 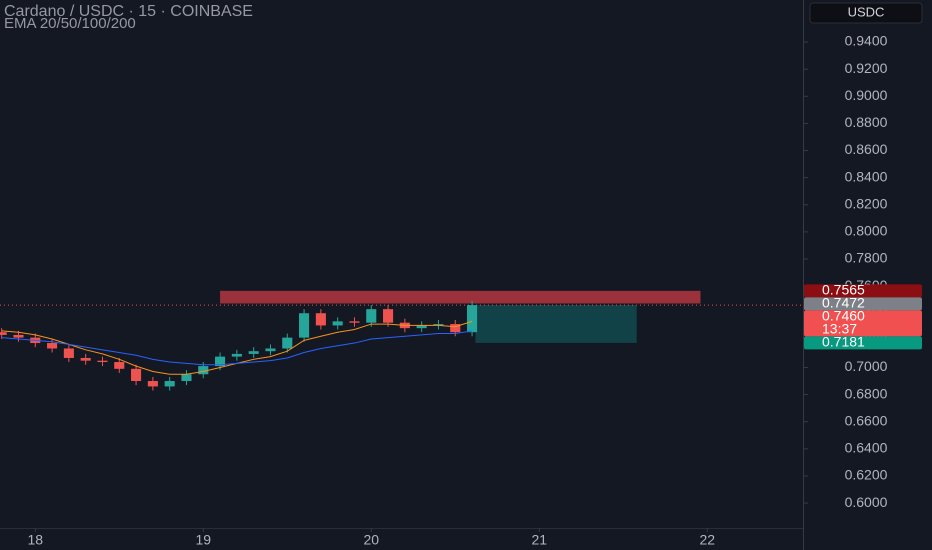 I want to click on price-label: 0.7472, so click(x=843, y=303).